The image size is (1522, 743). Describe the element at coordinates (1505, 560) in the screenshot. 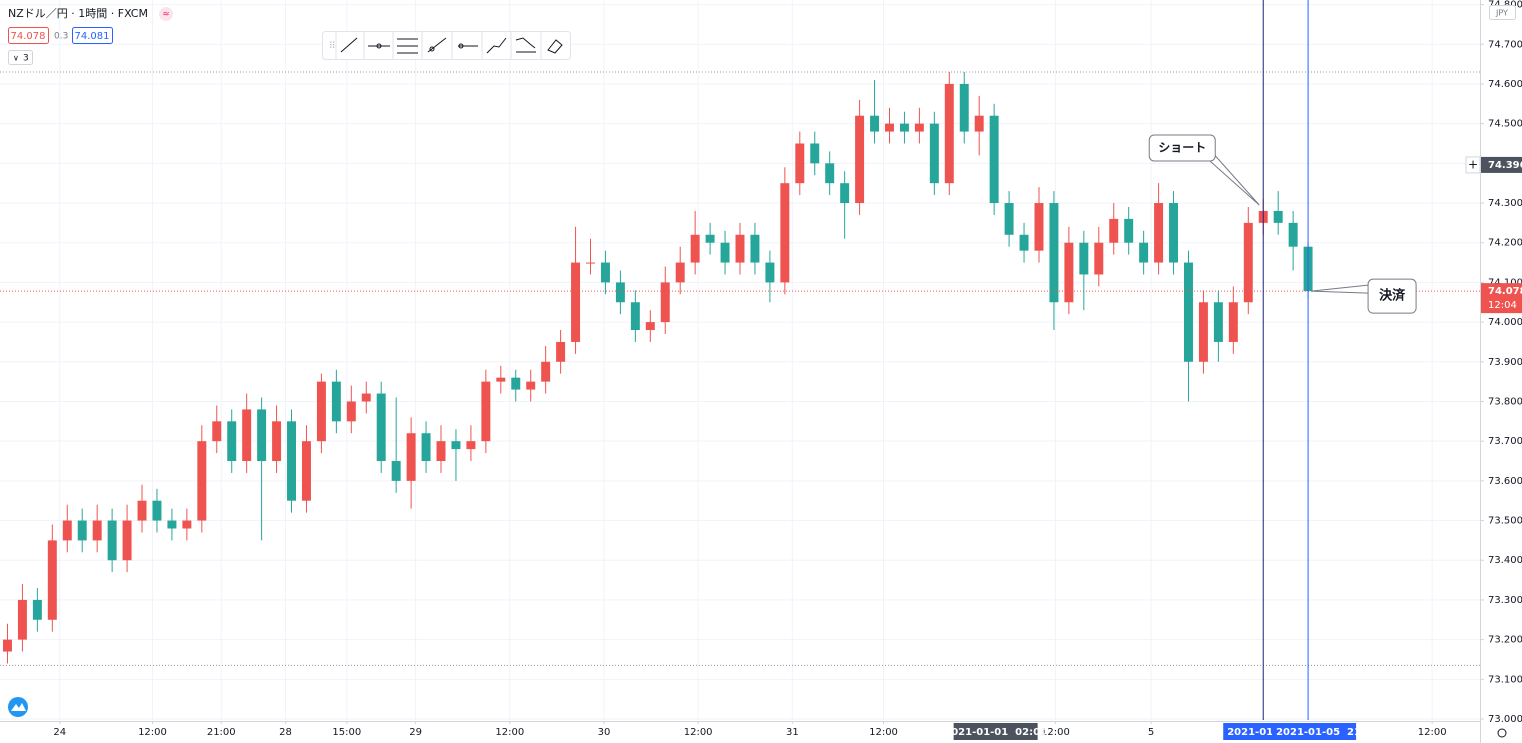

I see `y-tick-label: 73.400` at that location.